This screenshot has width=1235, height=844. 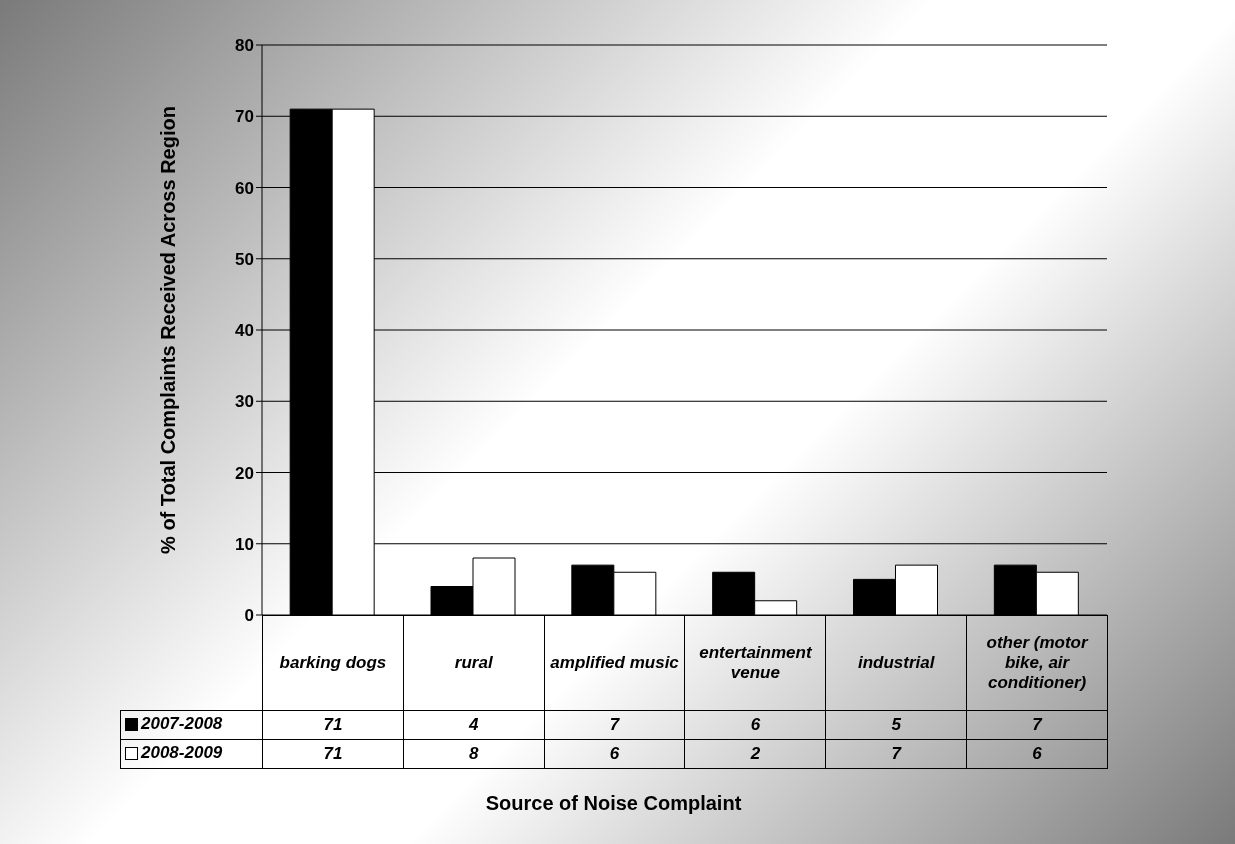 What do you see at coordinates (249, 616) in the screenshot?
I see `y-tick-label: 0` at bounding box center [249, 616].